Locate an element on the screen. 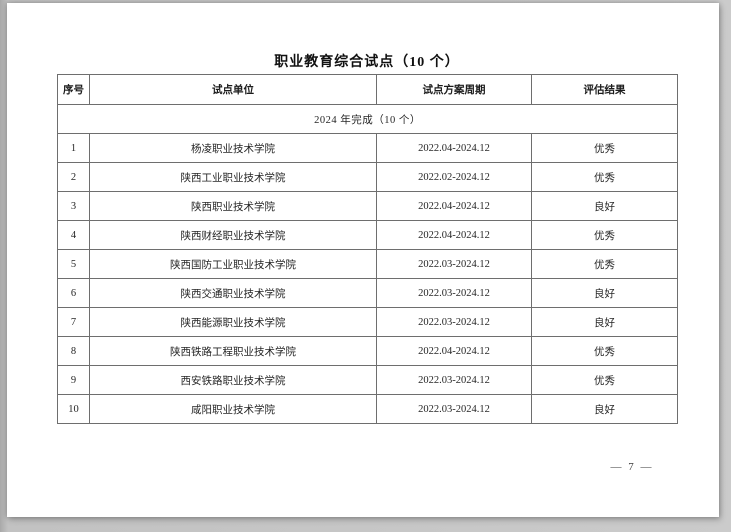  unit-cell: 西安铁路职业技术学院 is located at coordinates (233, 380).